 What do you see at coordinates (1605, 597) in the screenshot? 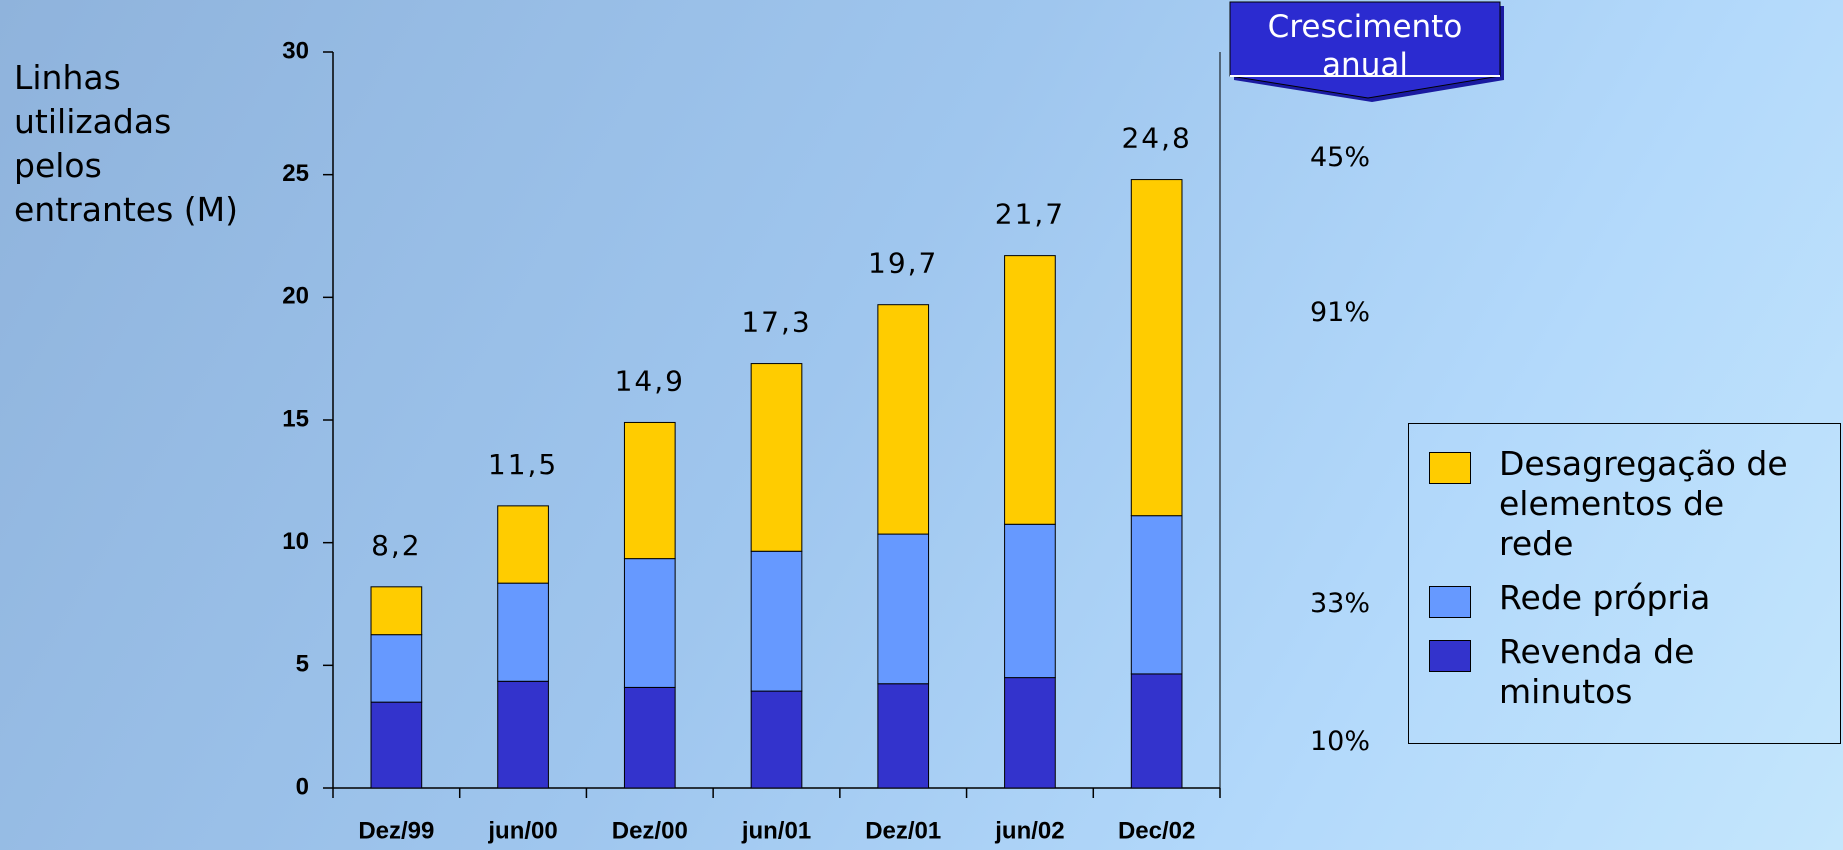
I see `legend-label: Rede própria` at bounding box center [1605, 597].